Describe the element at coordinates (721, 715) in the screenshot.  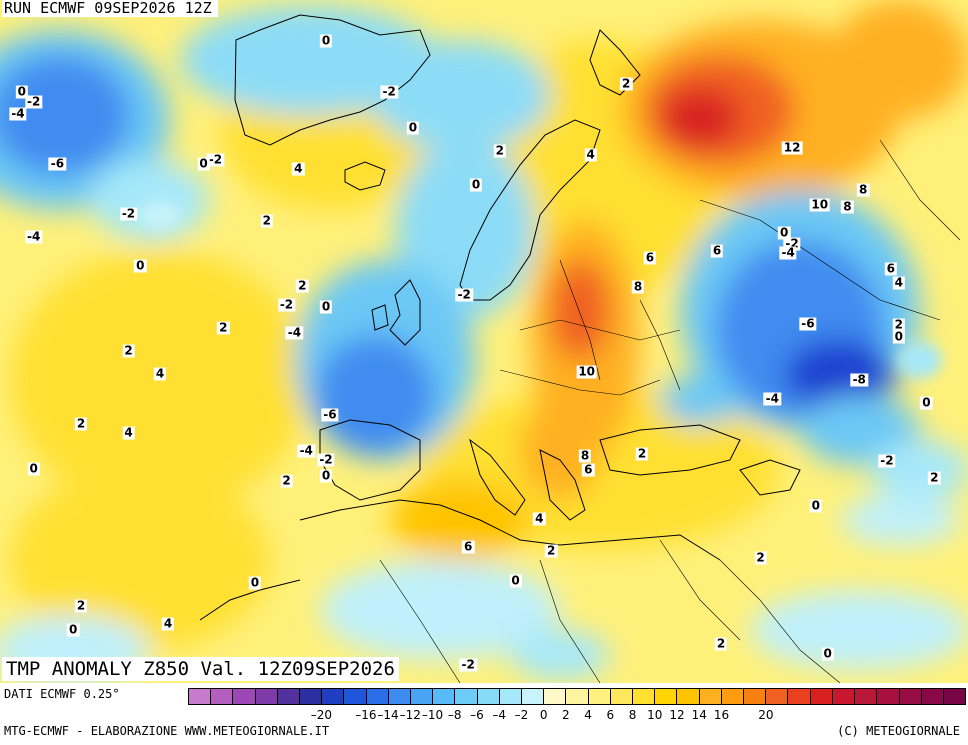
I see `colorbar-tick-label: 16` at that location.